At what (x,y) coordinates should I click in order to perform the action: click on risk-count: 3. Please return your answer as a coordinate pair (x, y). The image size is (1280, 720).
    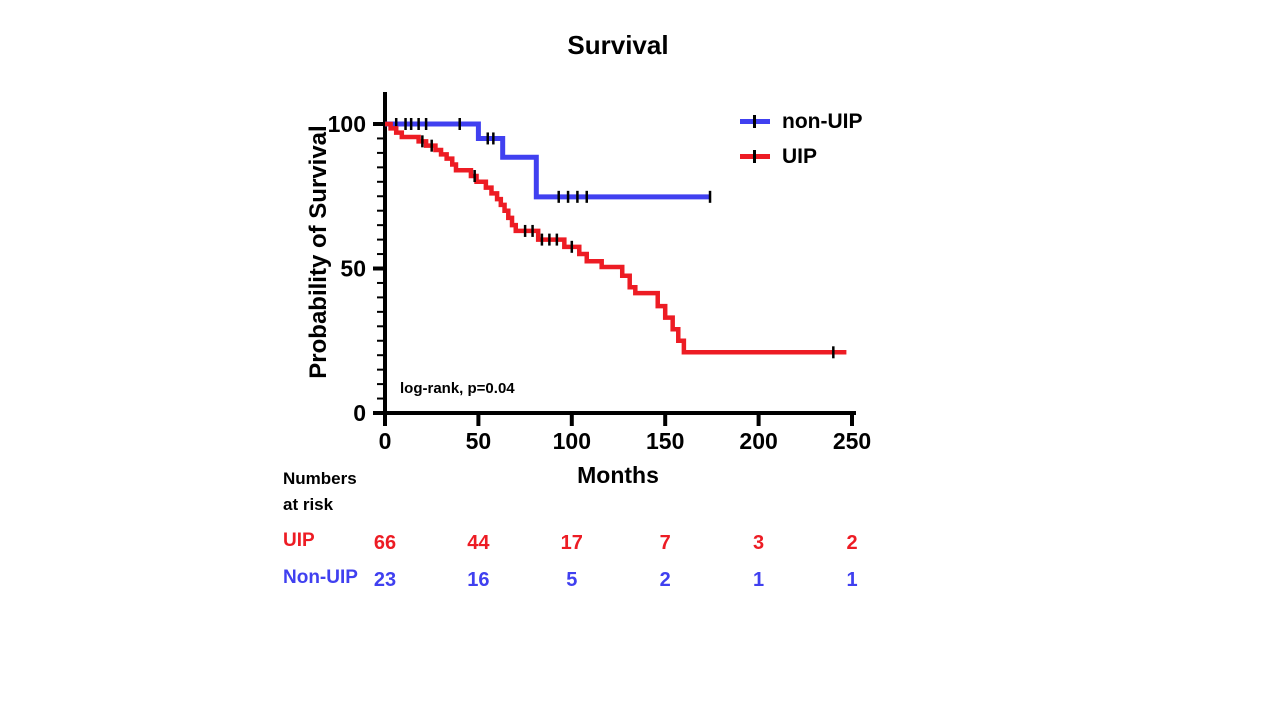
    Looking at the image, I should click on (758, 543).